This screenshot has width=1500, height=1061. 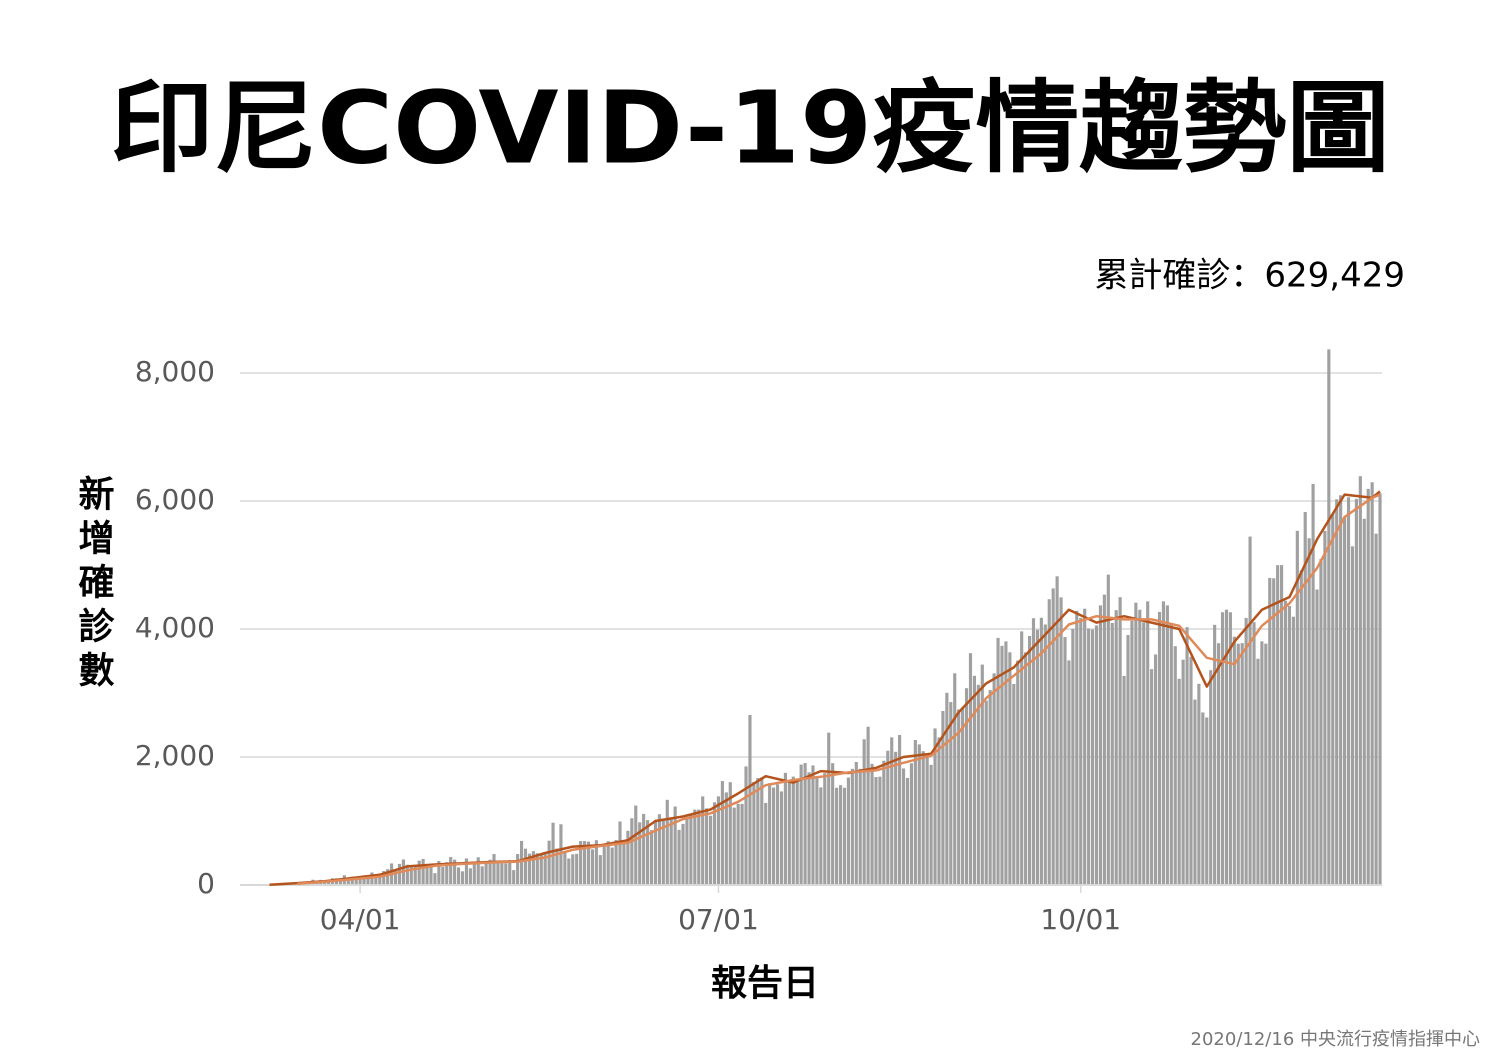 I want to click on annotation: 累計確診：629,429, so click(x=1249, y=276).